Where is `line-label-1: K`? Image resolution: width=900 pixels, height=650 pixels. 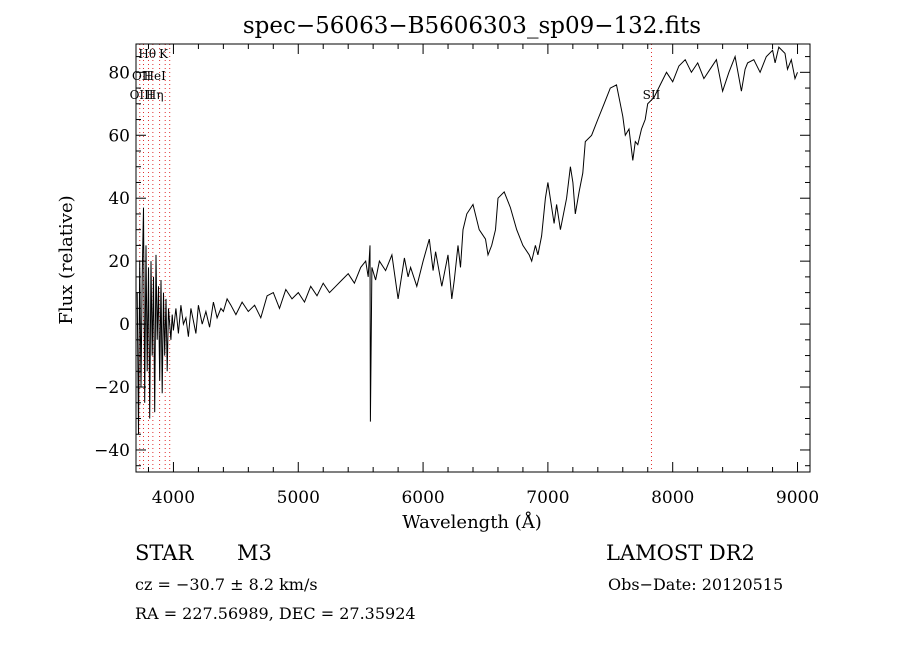
line-label-1: K is located at coordinates (164, 54).